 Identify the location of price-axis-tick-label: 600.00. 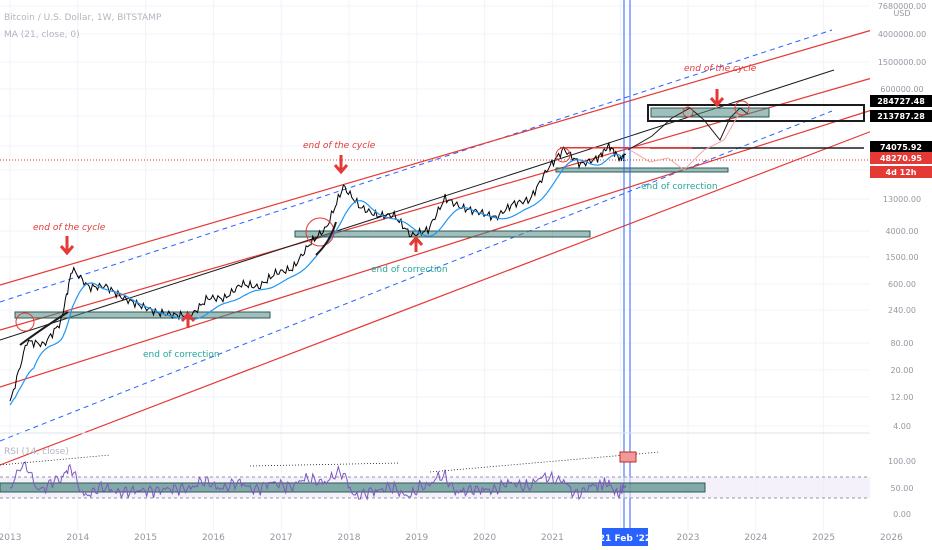
(902, 284).